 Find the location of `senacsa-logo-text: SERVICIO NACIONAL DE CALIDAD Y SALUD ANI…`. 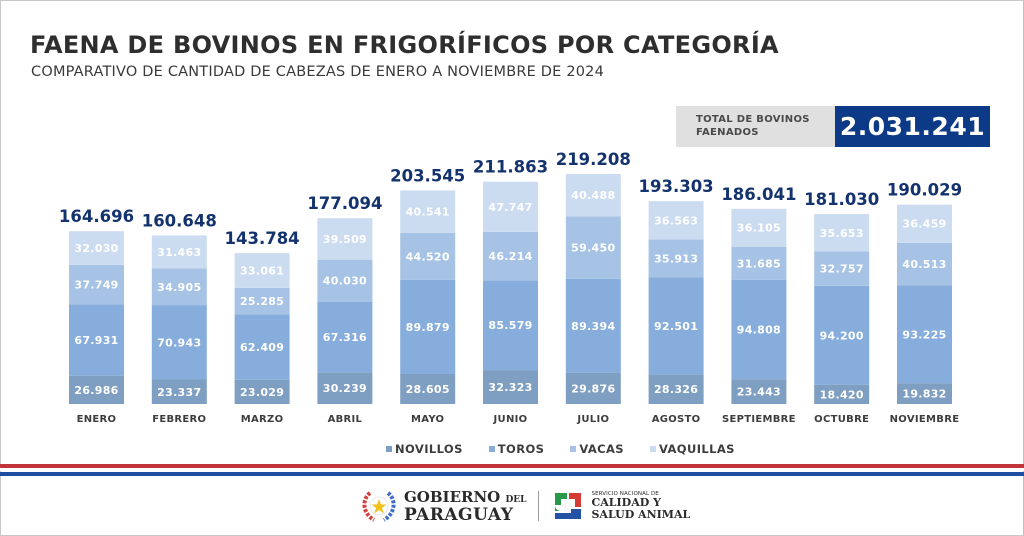

senacsa-logo-text: SERVICIO NACIONAL DE CALIDAD Y SALUD ANI… is located at coordinates (640, 506).